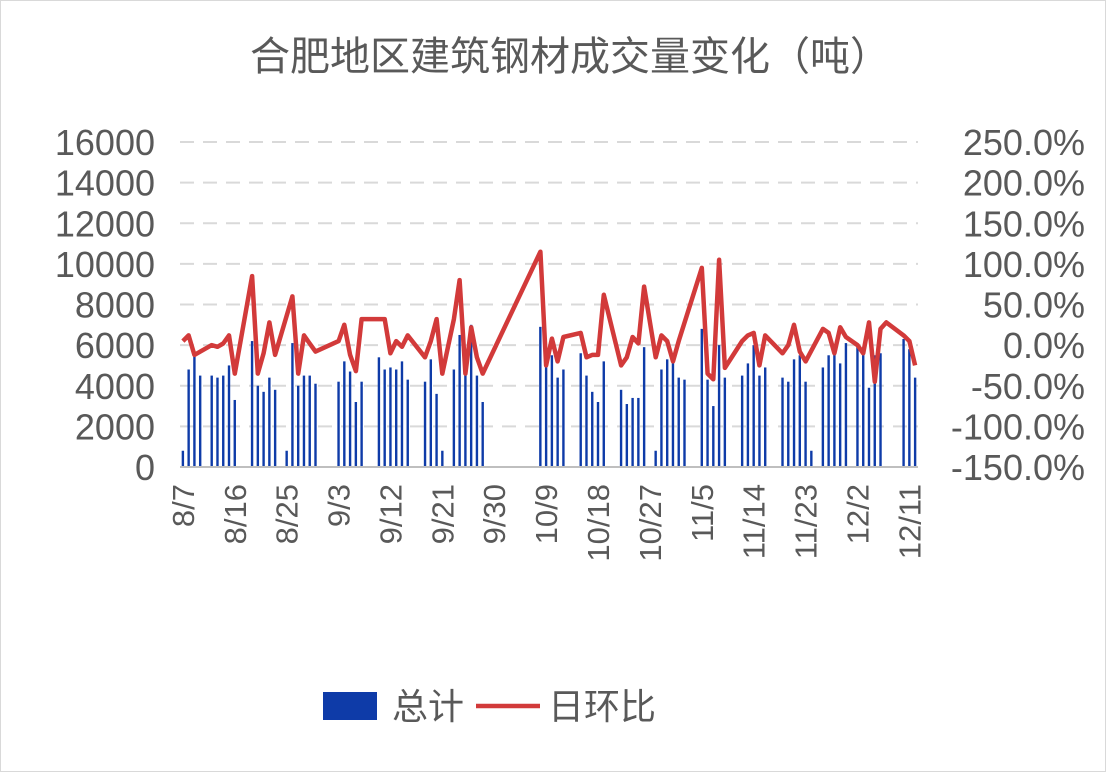 Image resolution: width=1106 pixels, height=772 pixels. What do you see at coordinates (1044, 345) in the screenshot?
I see `y2-tick-label: 0.0%` at bounding box center [1044, 345].